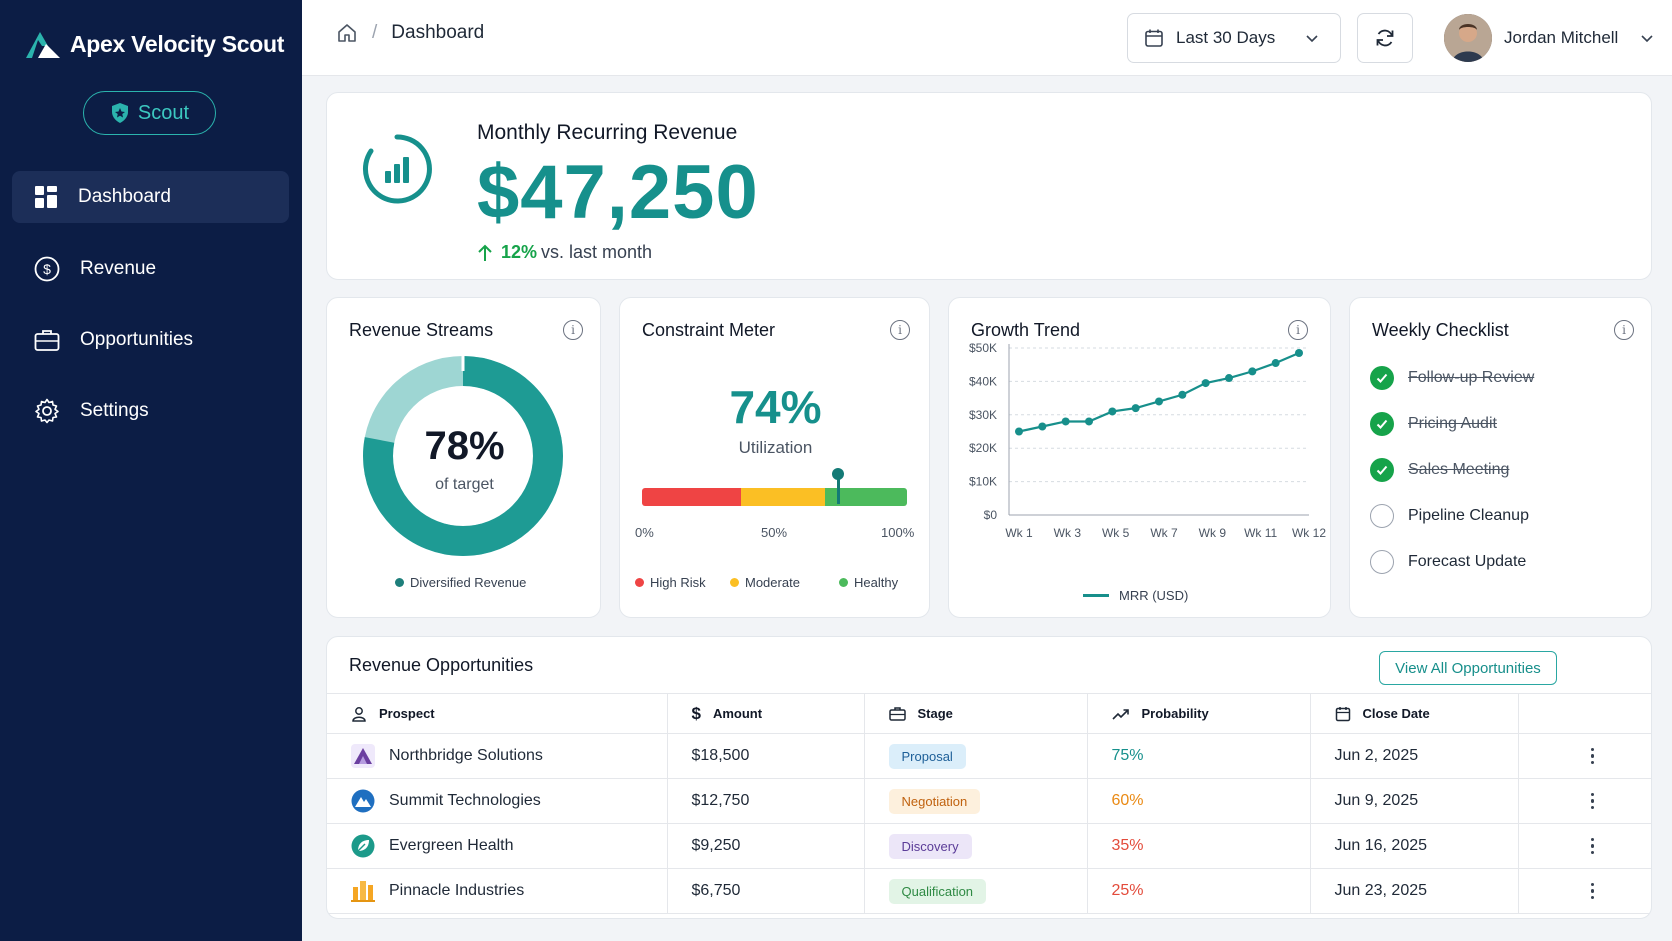 The image size is (1672, 941). I want to click on refresh-button, so click(1385, 38).